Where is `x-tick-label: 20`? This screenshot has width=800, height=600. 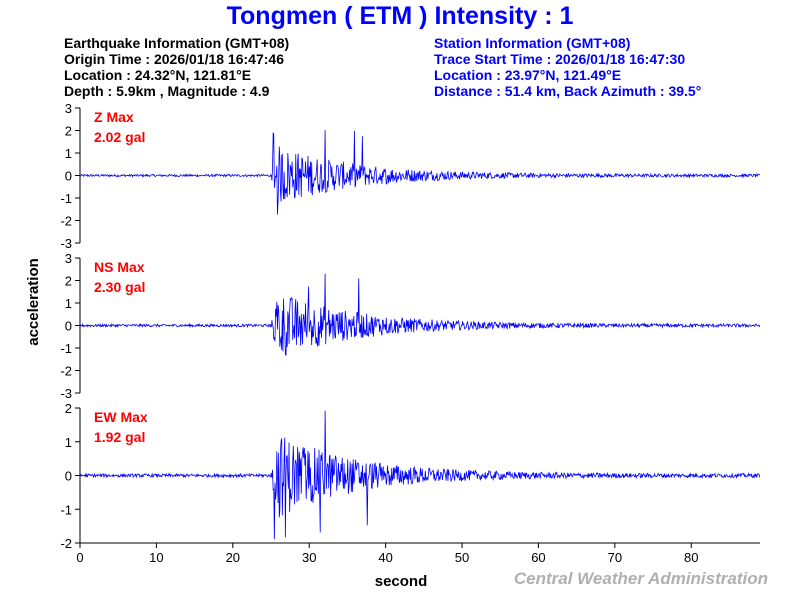
x-tick-label: 20 is located at coordinates (233, 557).